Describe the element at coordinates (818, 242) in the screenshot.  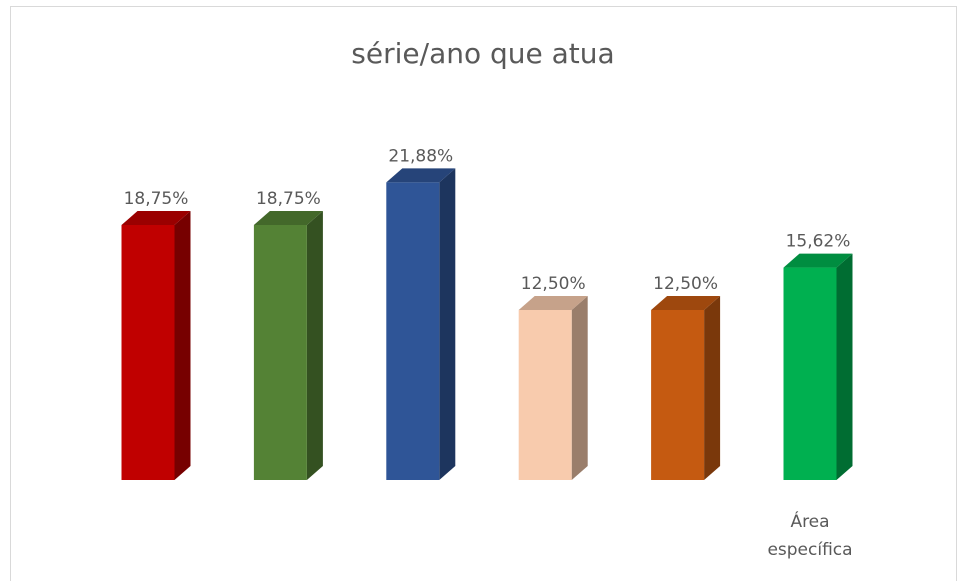
I see `value-label: 15,62%` at that location.